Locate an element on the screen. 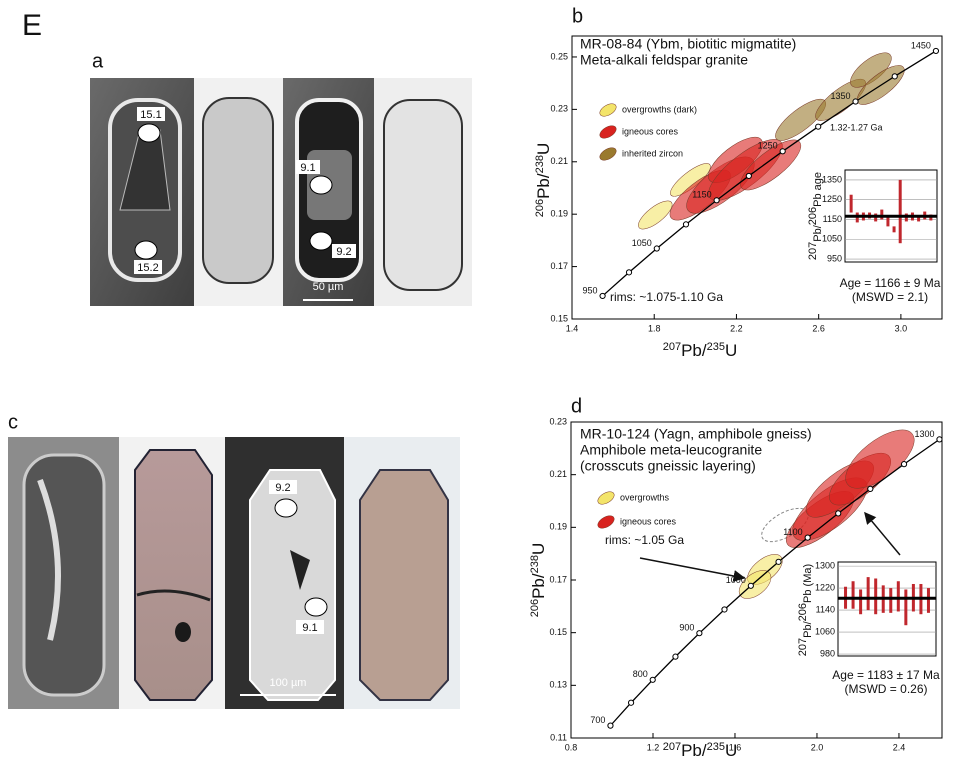 Image resolution: width=975 pixels, height=769 pixels. annotation: rims: ~1.05 Ga is located at coordinates (644, 540).